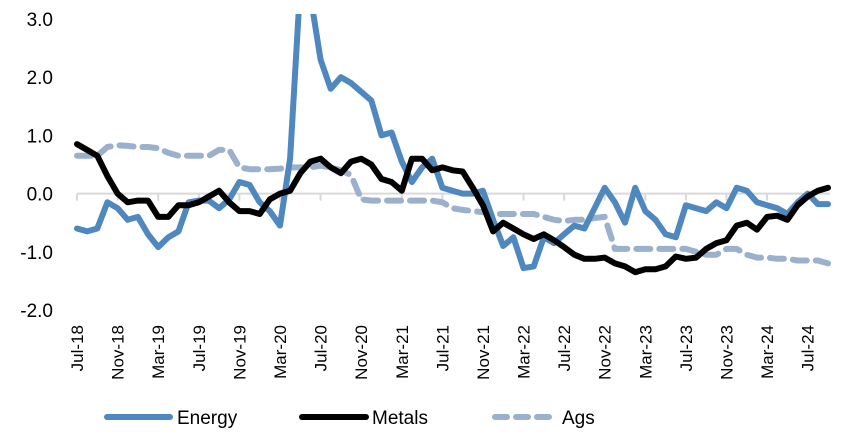  Describe the element at coordinates (239, 352) in the screenshot. I see `x-tick-label: Nov-19` at that location.